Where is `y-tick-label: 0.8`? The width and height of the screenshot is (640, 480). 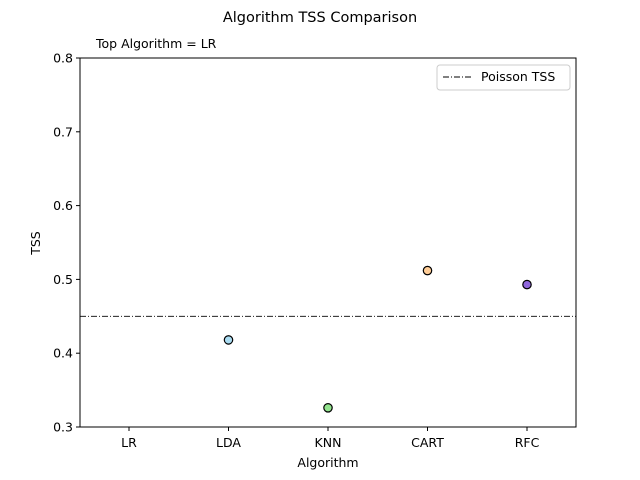
y-tick-label: 0.8 is located at coordinates (63, 58).